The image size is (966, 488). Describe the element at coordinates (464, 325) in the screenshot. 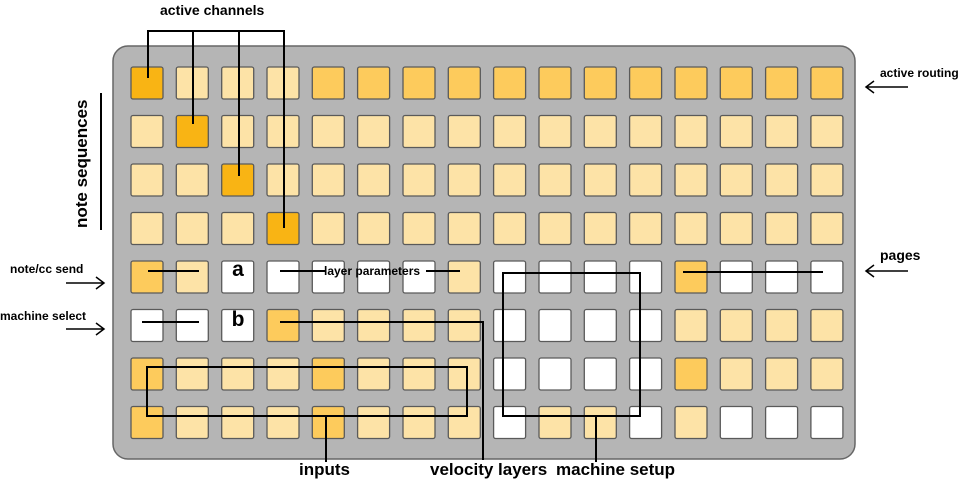

I see `grid-button-r6-c8` at that location.